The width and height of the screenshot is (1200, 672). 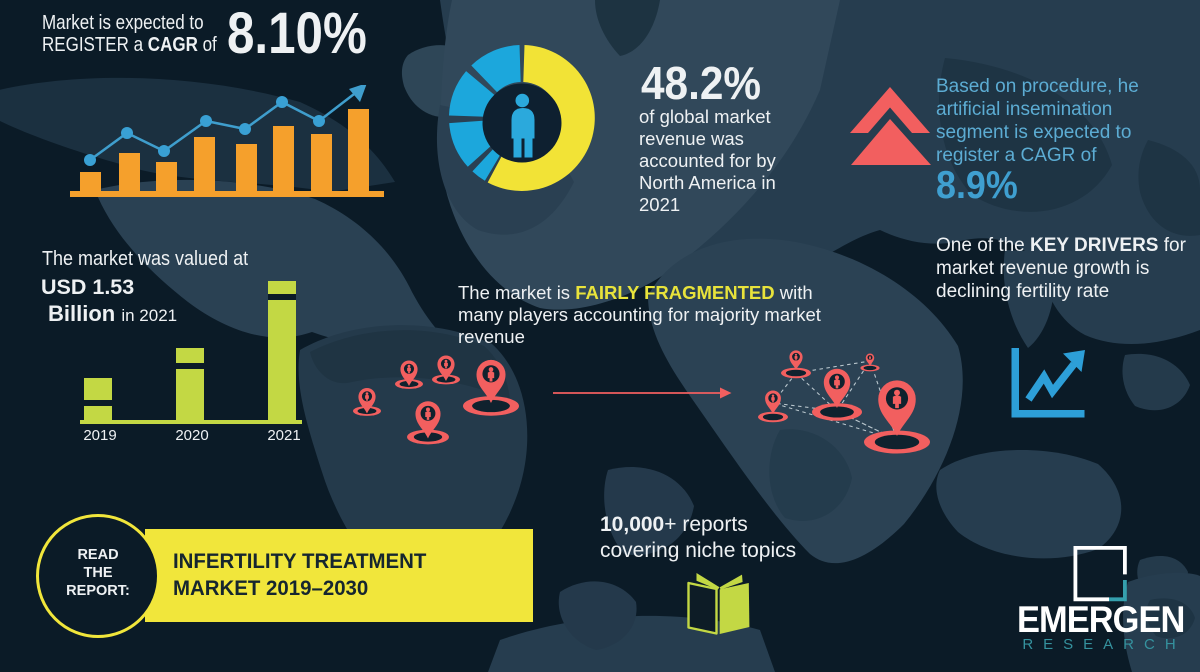 What do you see at coordinates (99, 435) in the screenshot?
I see `svg-text: 2019` at bounding box center [99, 435].